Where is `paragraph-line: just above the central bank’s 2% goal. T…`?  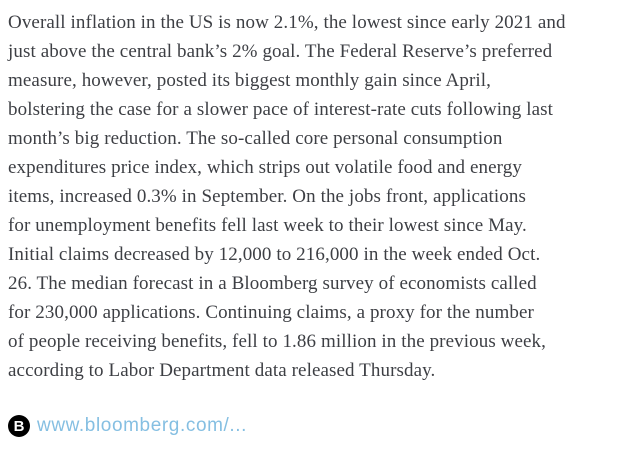 paragraph-line: just above the central bank’s 2% goal. T… is located at coordinates (280, 51).